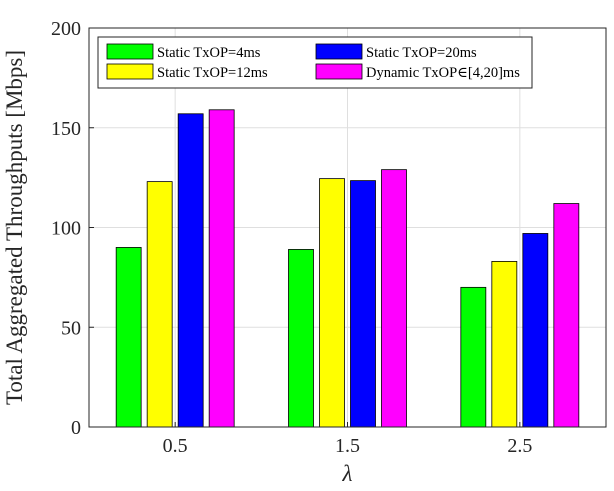 The width and height of the screenshot is (614, 491). Describe the element at coordinates (421, 53) in the screenshot. I see `legend-label: Static TxOP=20ms` at that location.